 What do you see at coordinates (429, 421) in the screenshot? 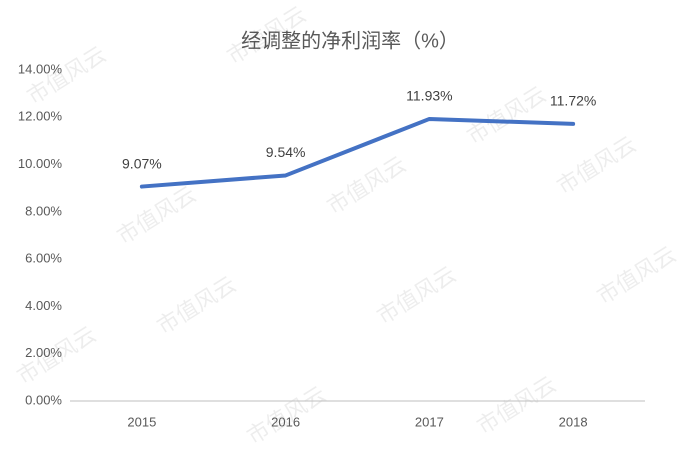
I see `x-tick-label: 2017` at bounding box center [429, 421].